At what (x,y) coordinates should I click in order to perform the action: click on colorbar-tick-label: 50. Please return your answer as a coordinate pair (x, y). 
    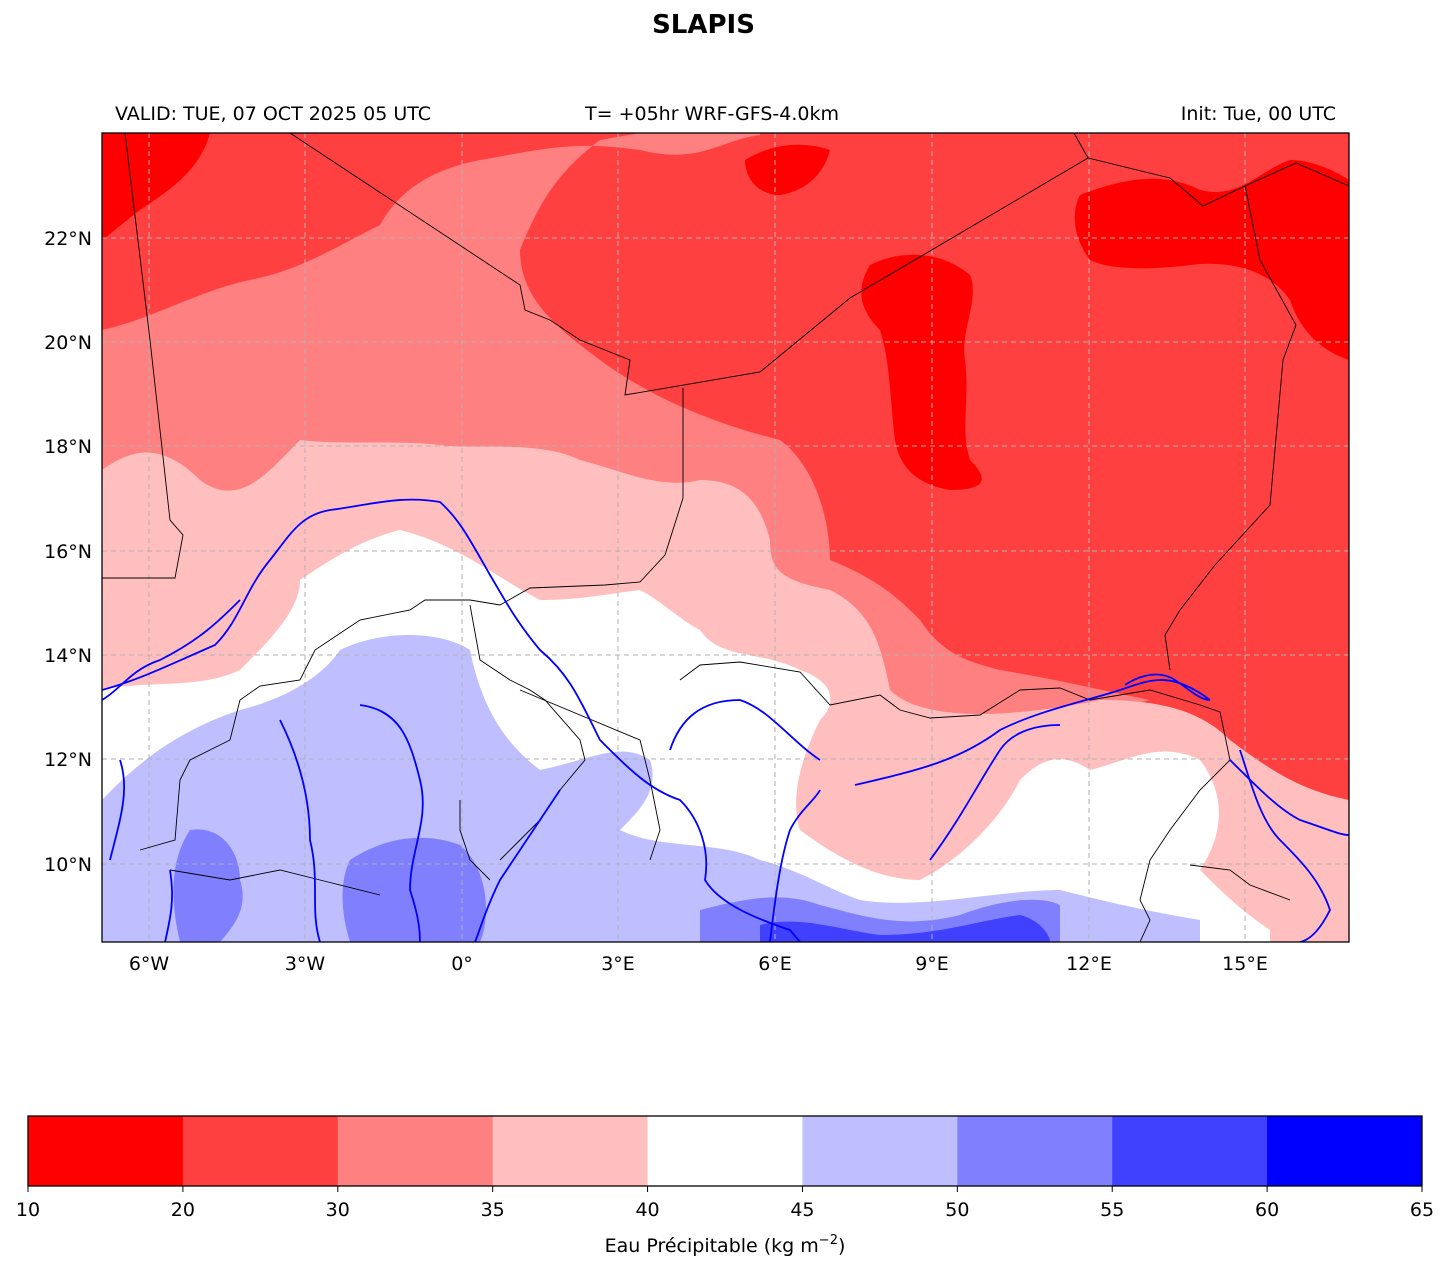
    Looking at the image, I should click on (957, 1210).